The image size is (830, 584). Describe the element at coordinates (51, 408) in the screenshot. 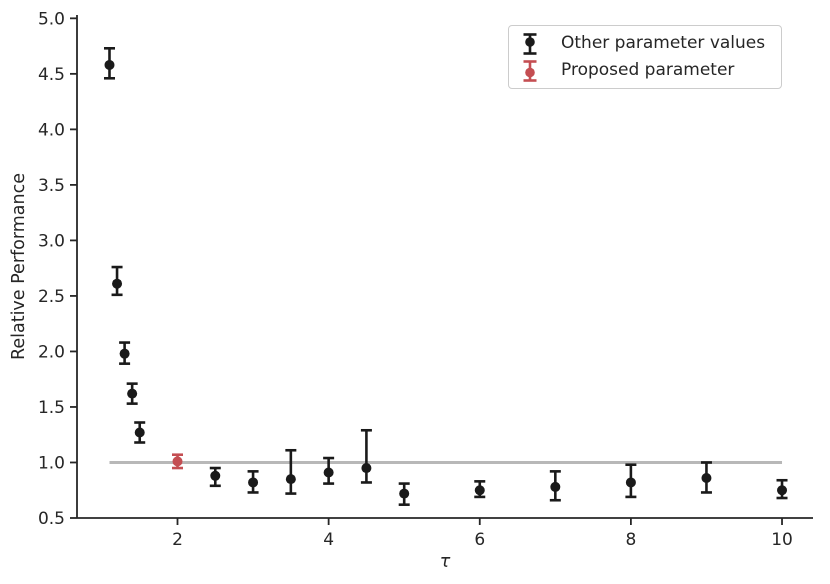

I see `y-tick-label: 1.5` at that location.